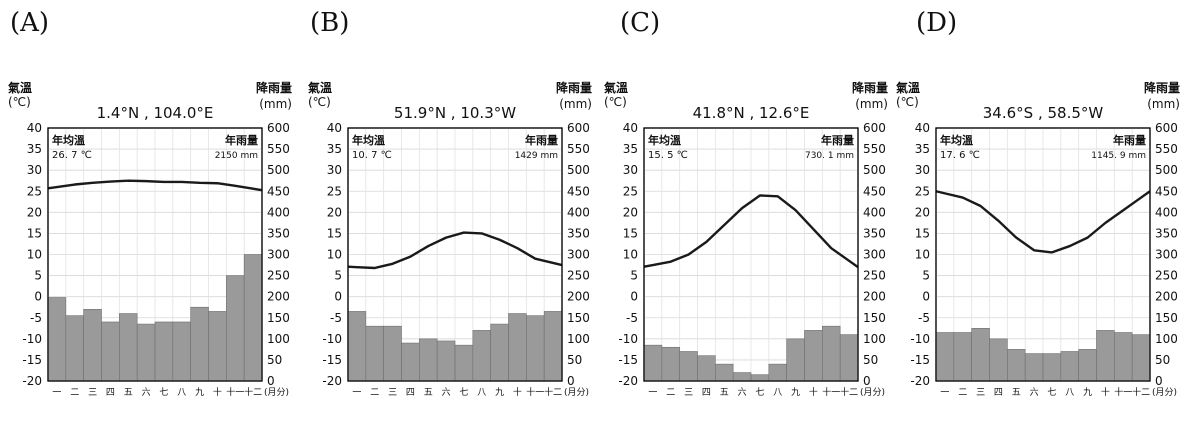 The height and width of the screenshot is (421, 1184). I want to click on panel-label-a: (A), so click(30, 23).